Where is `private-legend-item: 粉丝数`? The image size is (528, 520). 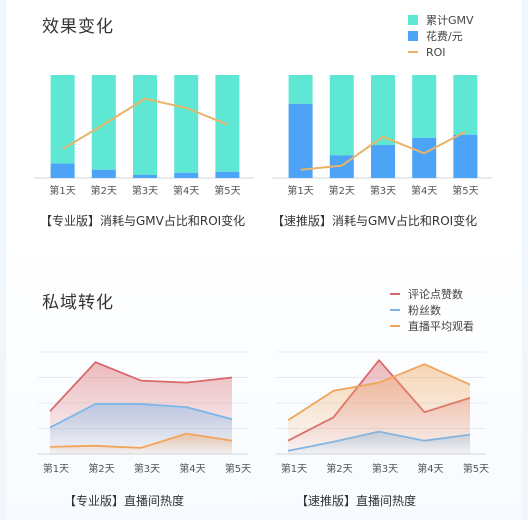
private-legend-item: 粉丝数 is located at coordinates (432, 310).